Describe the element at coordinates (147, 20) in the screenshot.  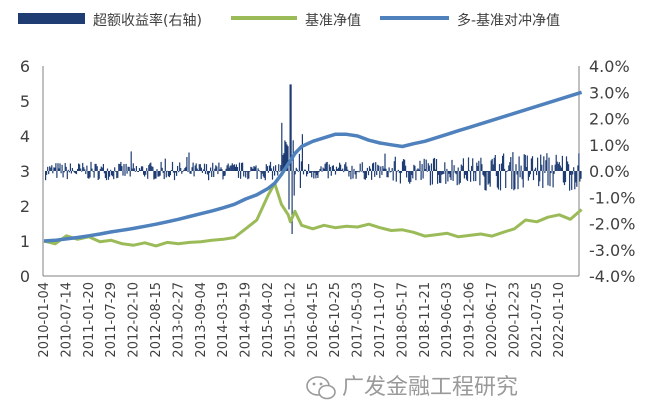
I see `legend-label-excess-return: 超额收益率(右轴)` at that location.